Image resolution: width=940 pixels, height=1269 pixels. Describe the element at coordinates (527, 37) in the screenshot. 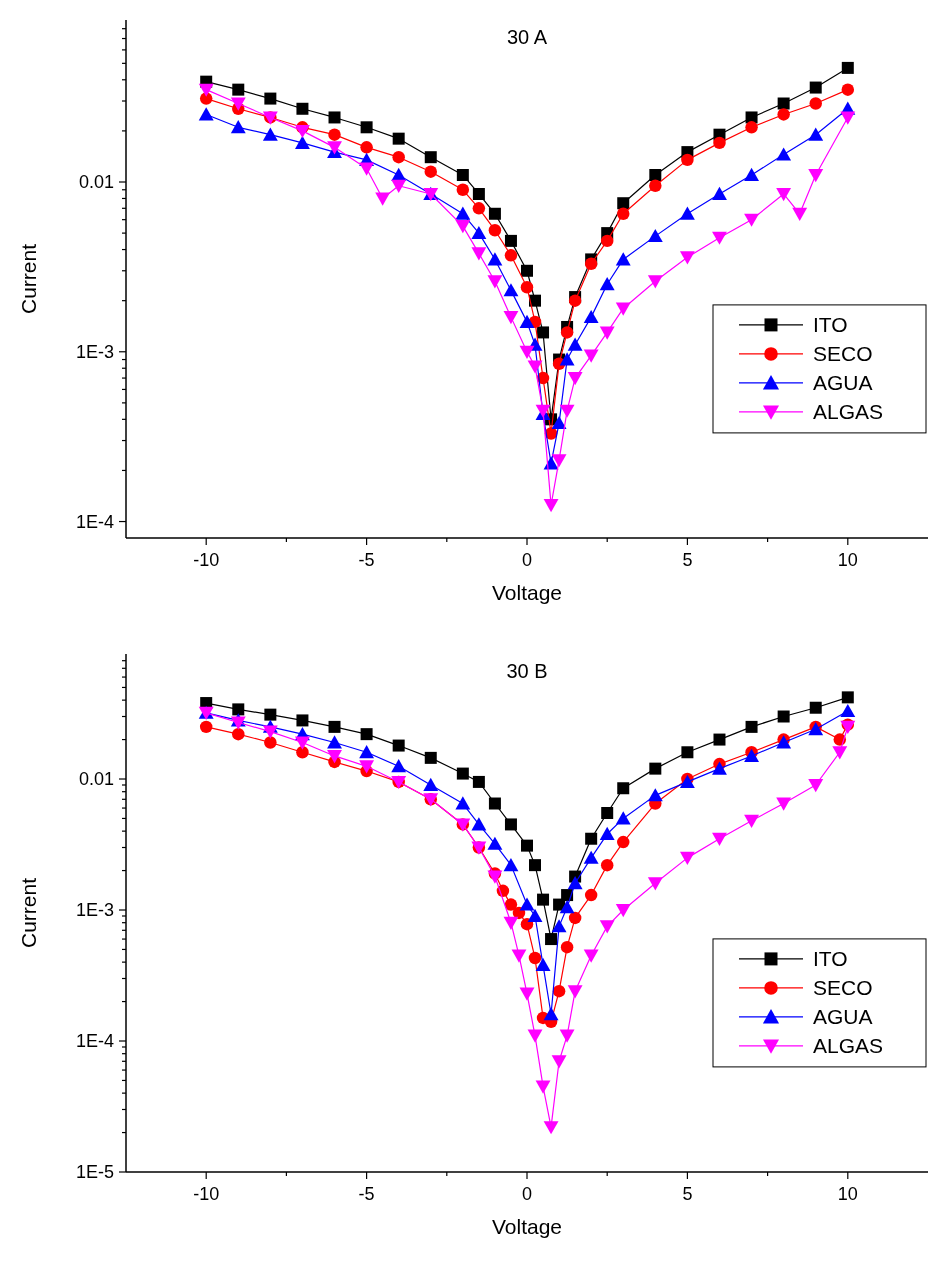

I see `chart-title: 30 A` at that location.